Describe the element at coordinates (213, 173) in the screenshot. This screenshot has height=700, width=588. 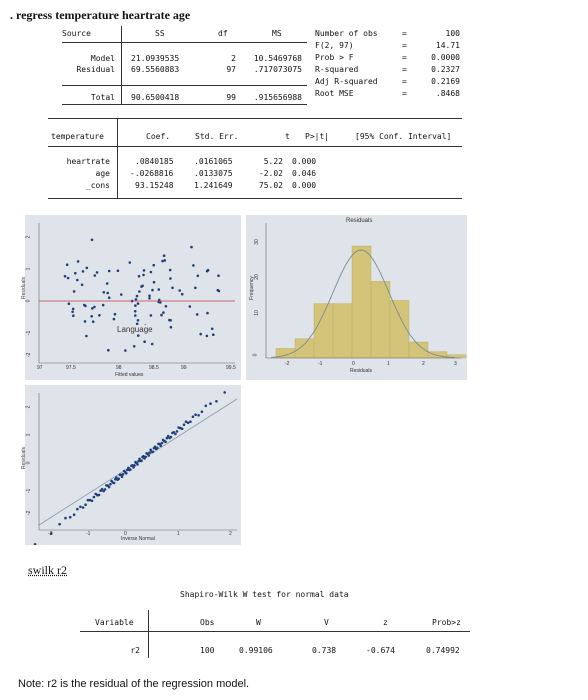
I see `coef-row-se: .0133075` at that location.